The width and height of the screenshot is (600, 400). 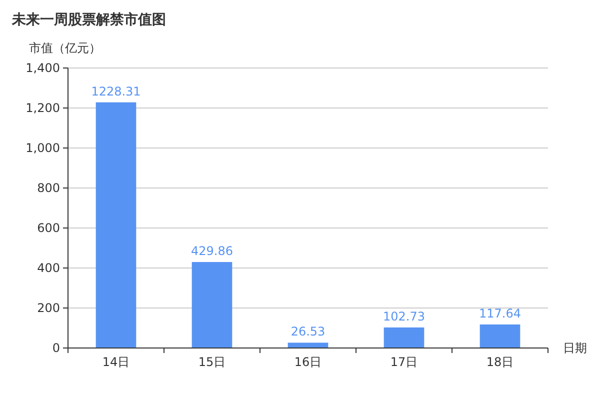 What do you see at coordinates (116, 362) in the screenshot?
I see `x-tick-label: 14日` at bounding box center [116, 362].